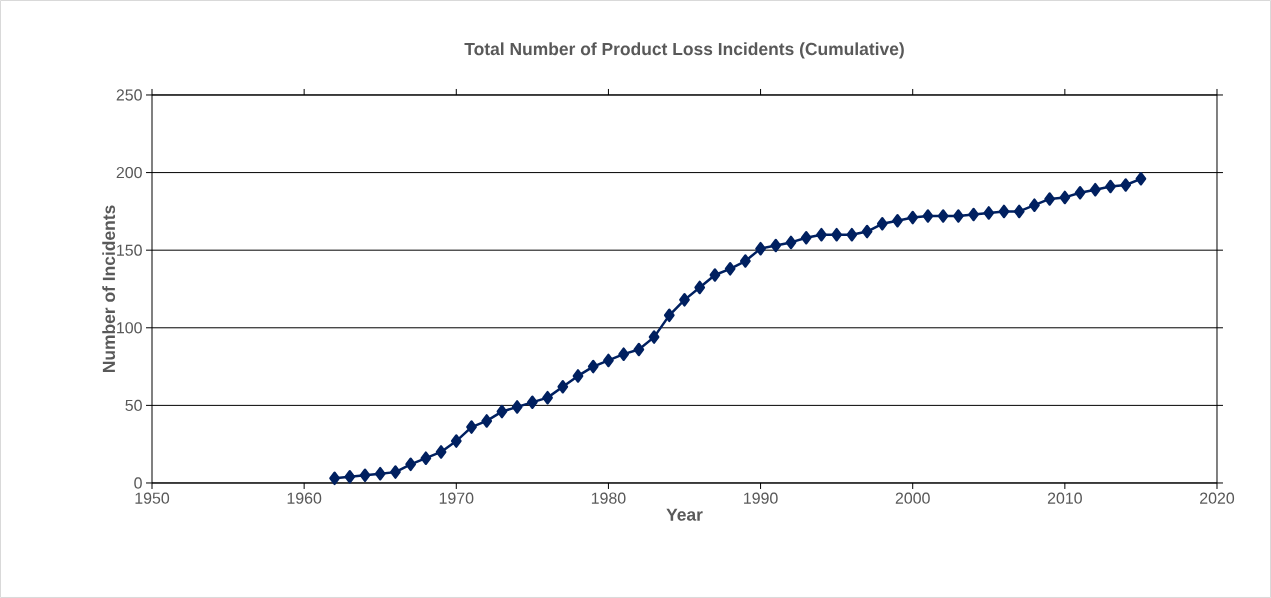 The height and width of the screenshot is (598, 1271). I want to click on y-tick-label: 50, so click(133, 405).